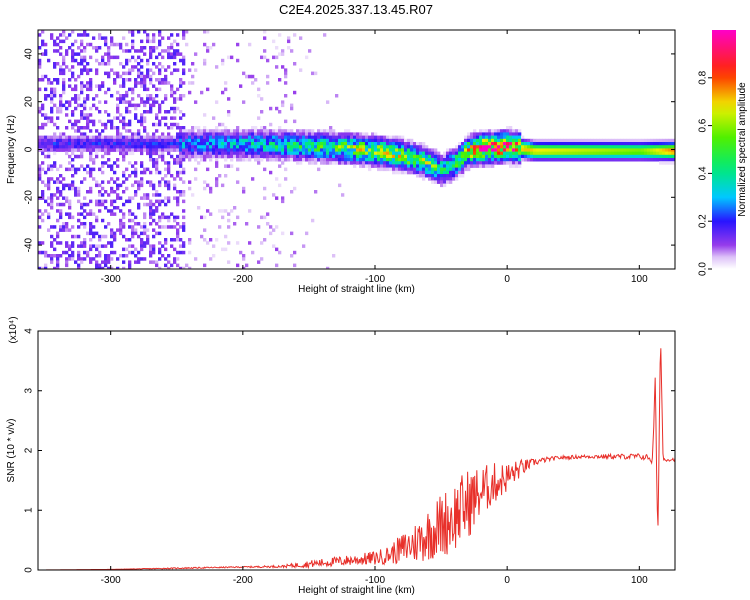 Image resolution: width=750 pixels, height=600 pixels. I want to click on y-tick-label: 3, so click(29, 391).